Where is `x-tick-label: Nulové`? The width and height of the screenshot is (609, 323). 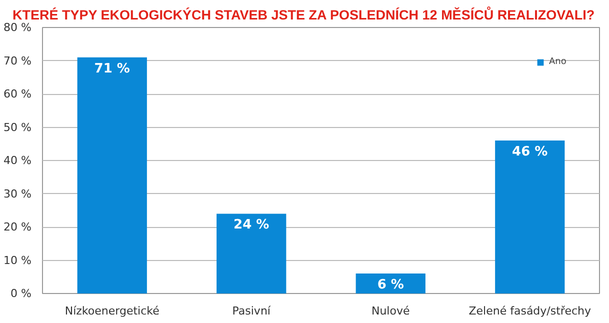 x-tick-label: Nulové is located at coordinates (390, 311).